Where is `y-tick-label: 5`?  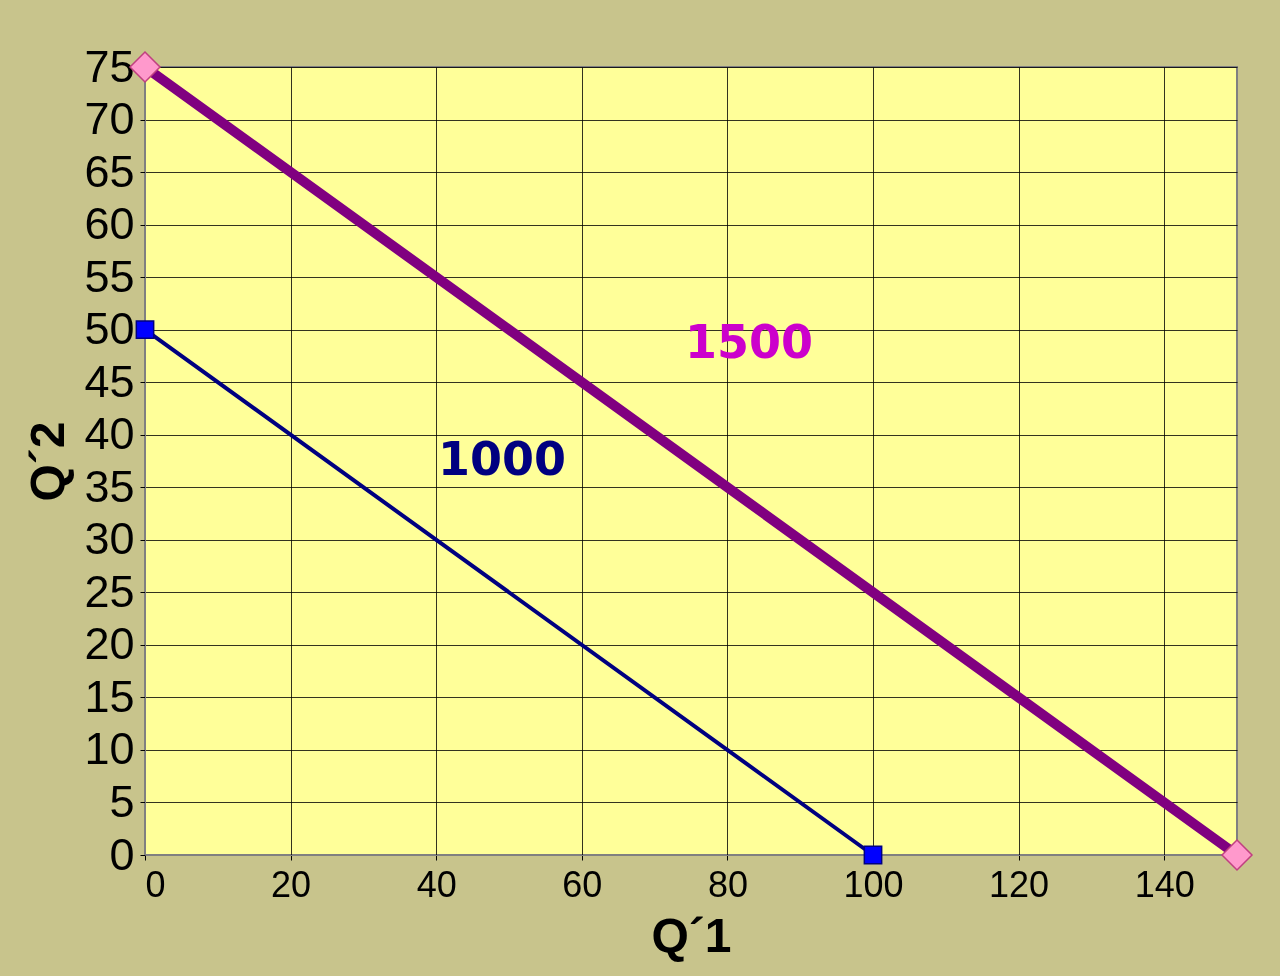
y-tick-label: 5 is located at coordinates (122, 801).